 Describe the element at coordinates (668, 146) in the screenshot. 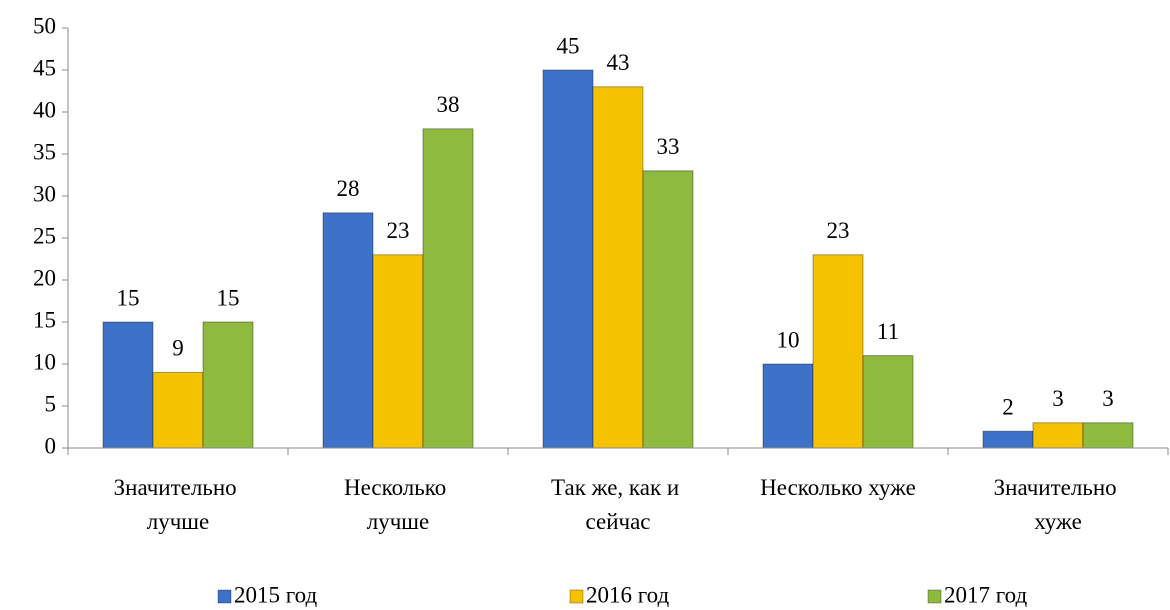

I see `data-label: 33` at that location.